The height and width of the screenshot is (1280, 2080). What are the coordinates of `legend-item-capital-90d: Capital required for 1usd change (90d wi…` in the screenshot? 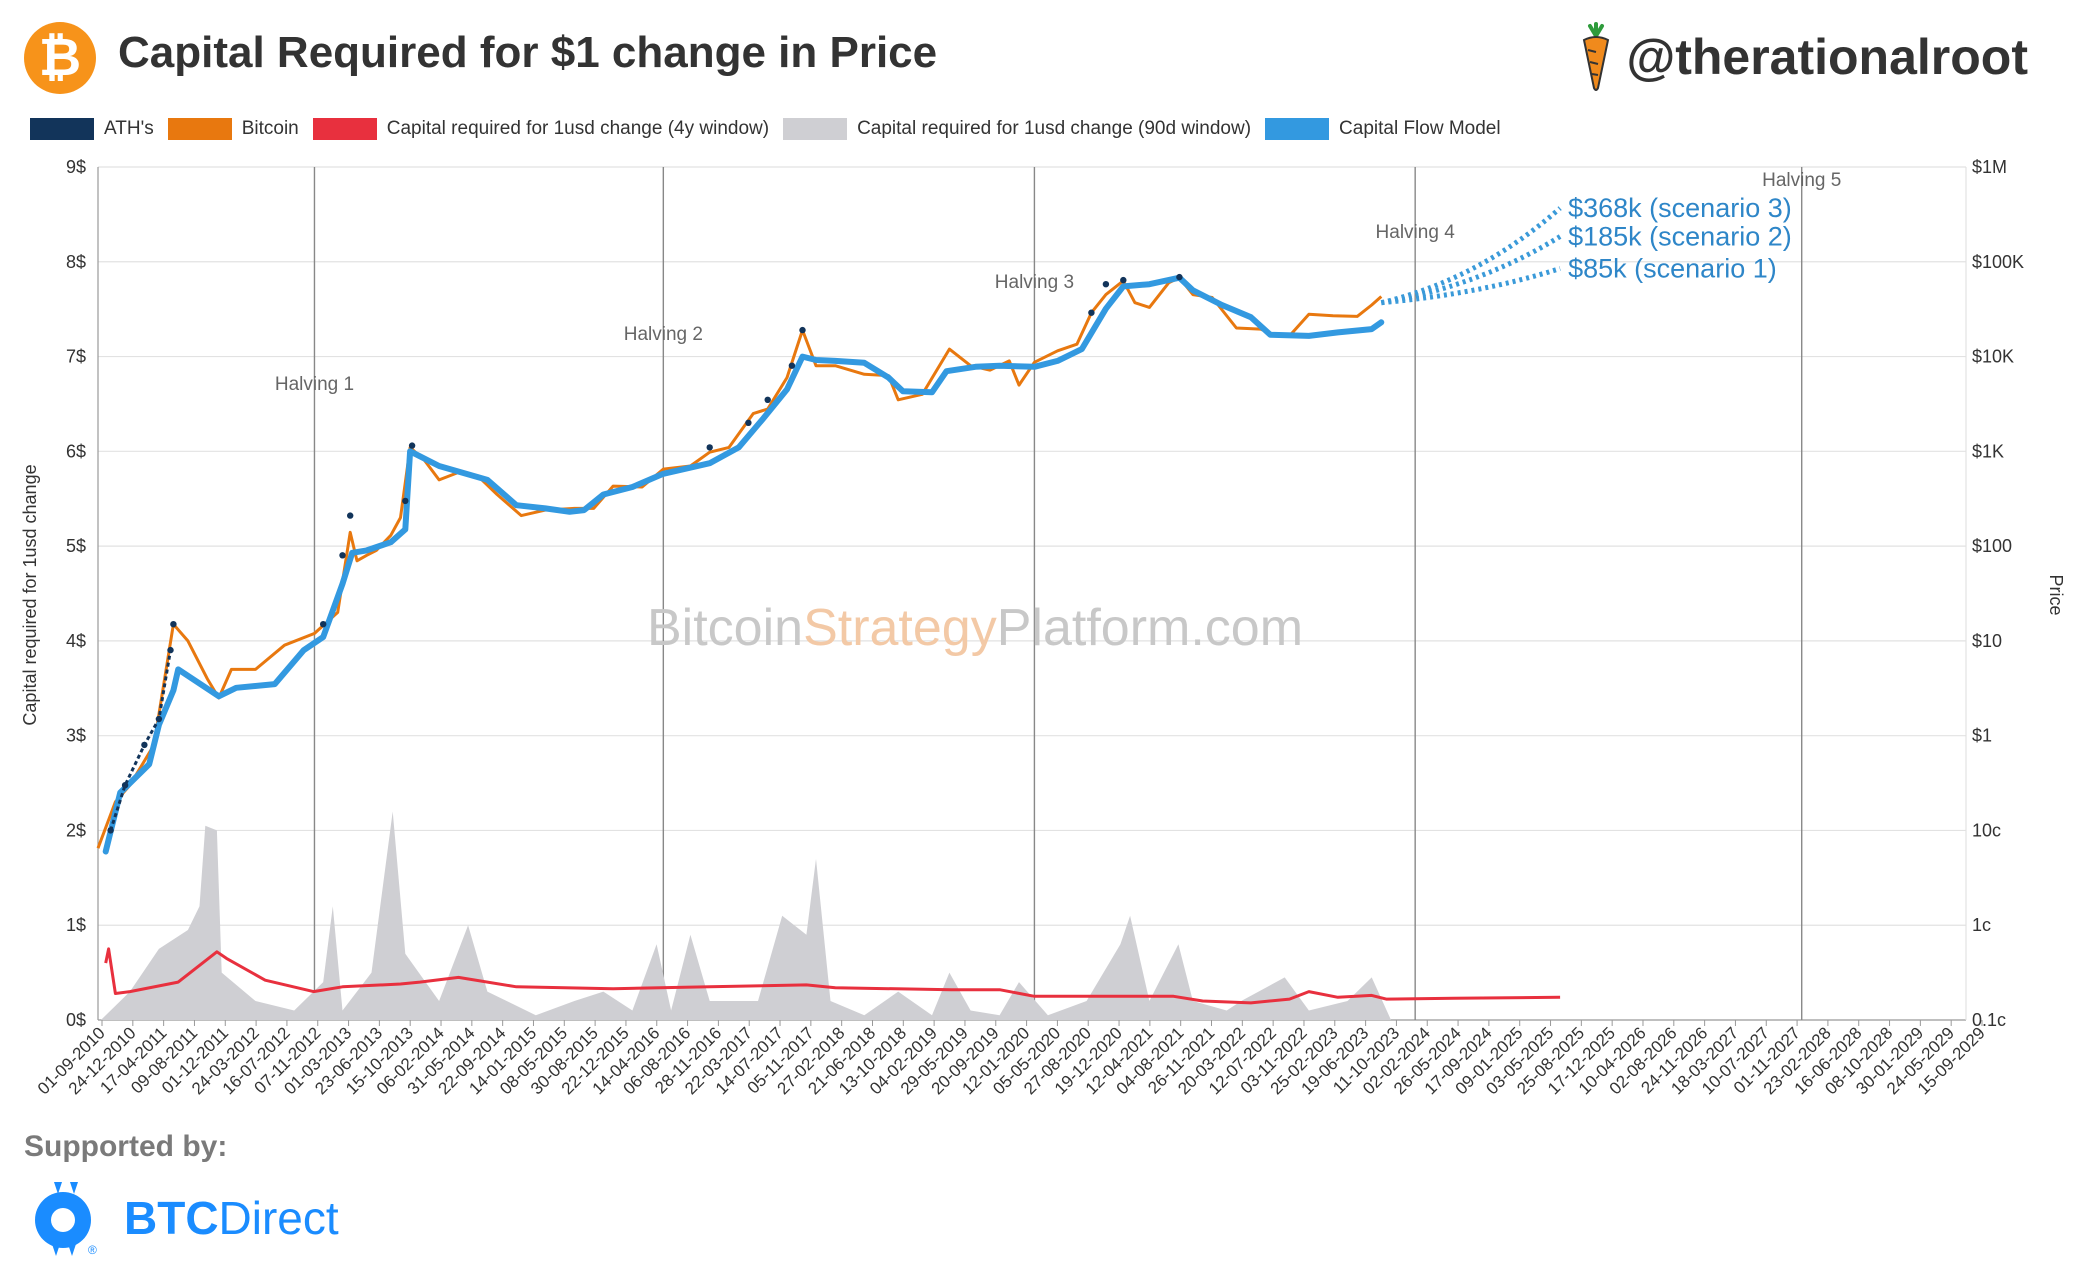 It's located at (1017, 129).